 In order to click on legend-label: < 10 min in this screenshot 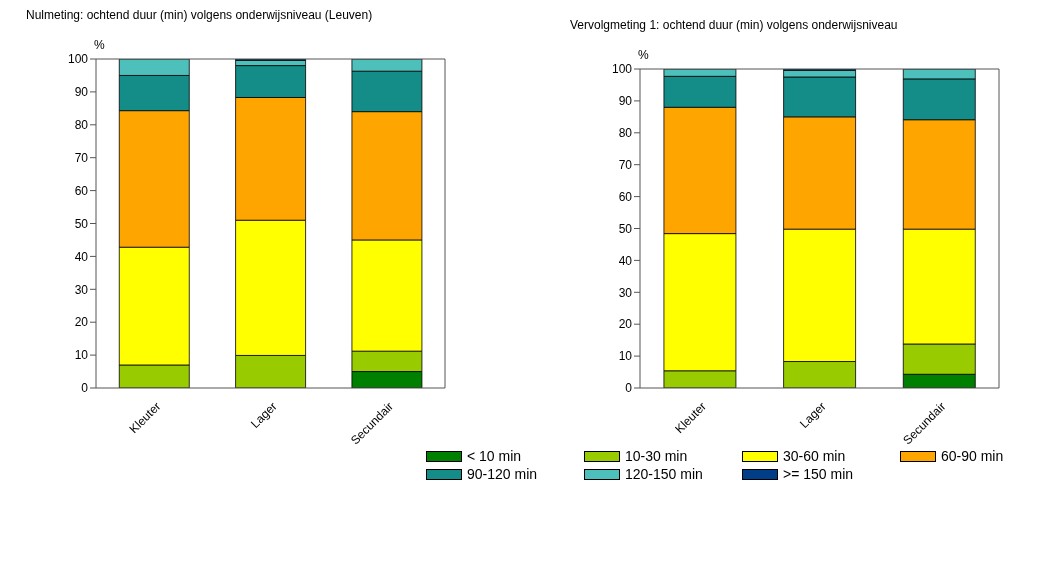, I will do `click(494, 456)`.